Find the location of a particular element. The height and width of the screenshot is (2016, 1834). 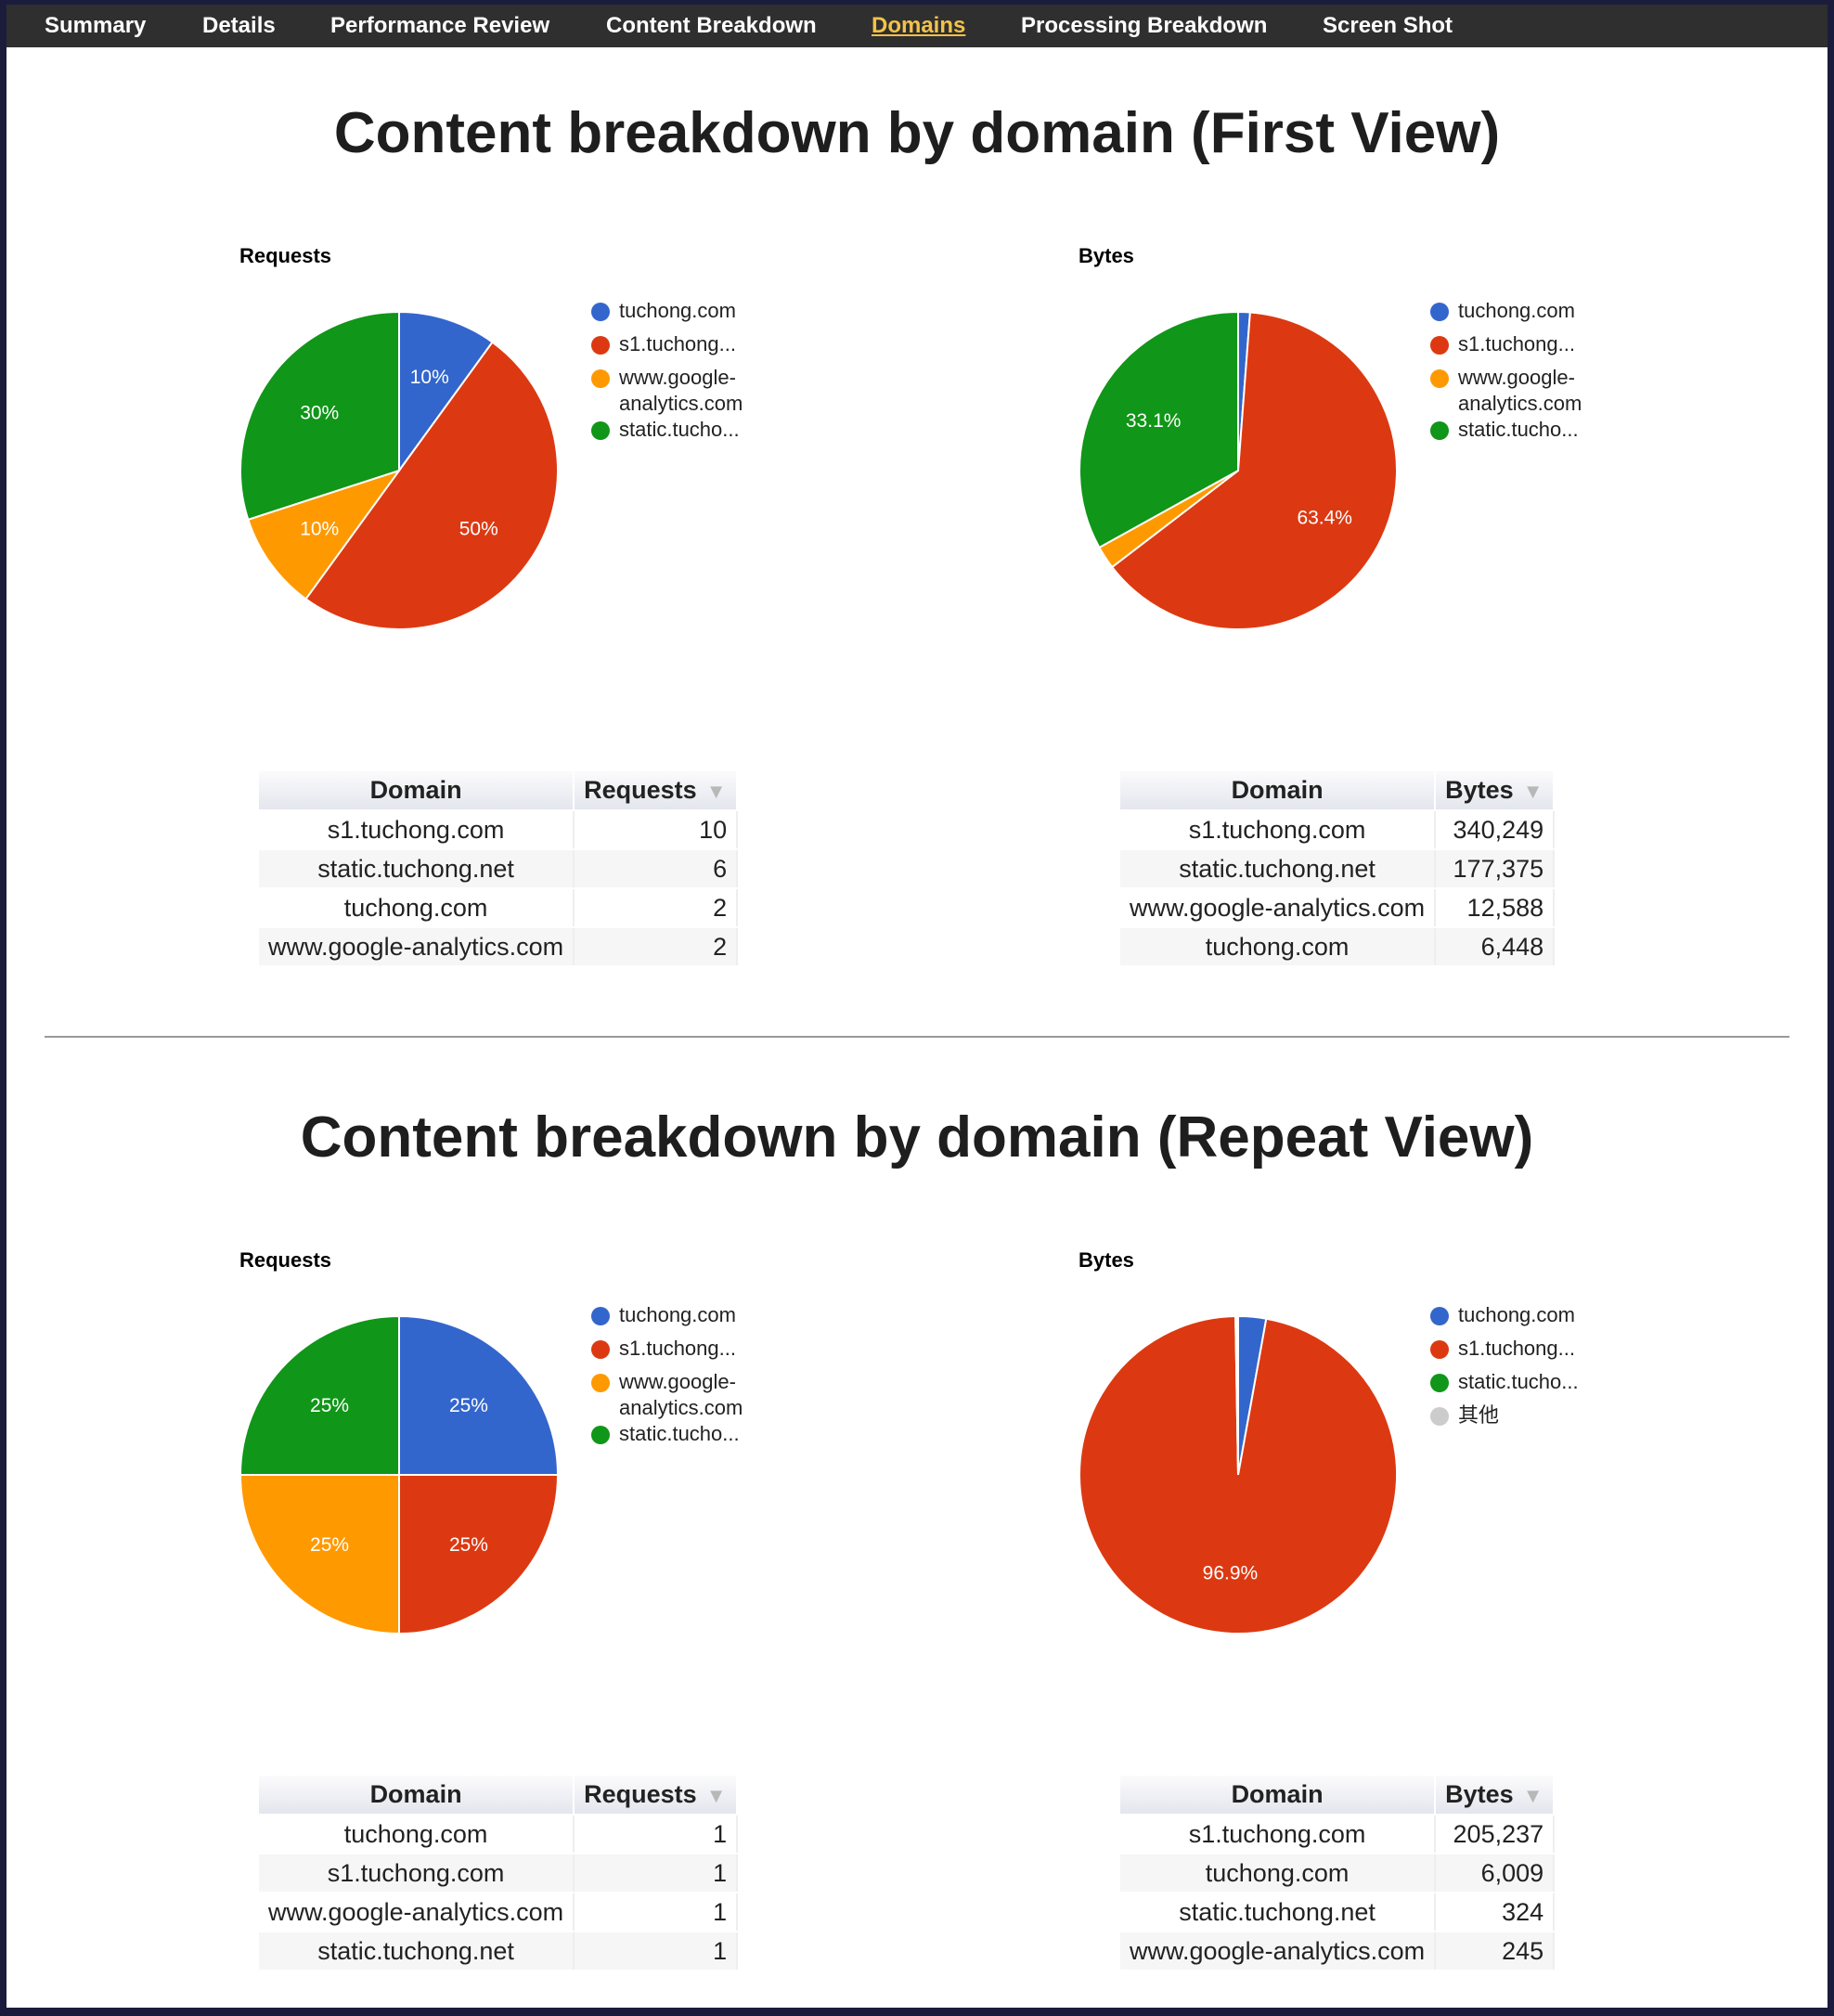

fv-requests-chart-title: Requests is located at coordinates (285, 255).